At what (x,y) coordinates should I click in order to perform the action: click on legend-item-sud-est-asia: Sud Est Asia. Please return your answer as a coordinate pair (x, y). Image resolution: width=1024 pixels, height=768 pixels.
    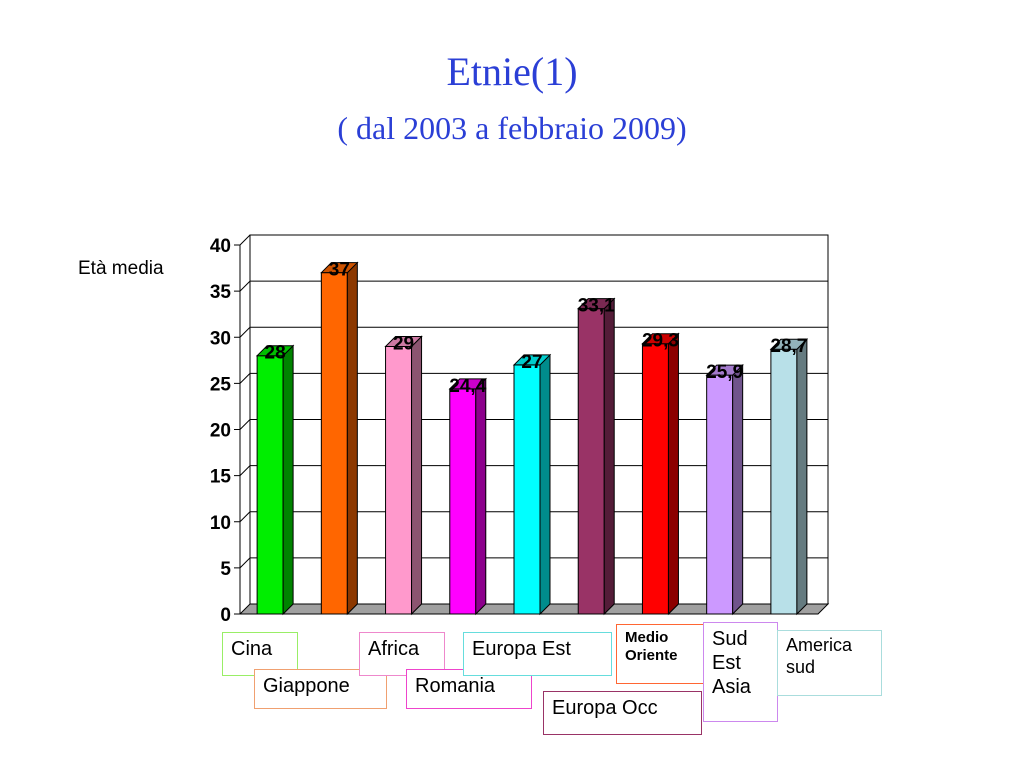
    Looking at the image, I should click on (740, 672).